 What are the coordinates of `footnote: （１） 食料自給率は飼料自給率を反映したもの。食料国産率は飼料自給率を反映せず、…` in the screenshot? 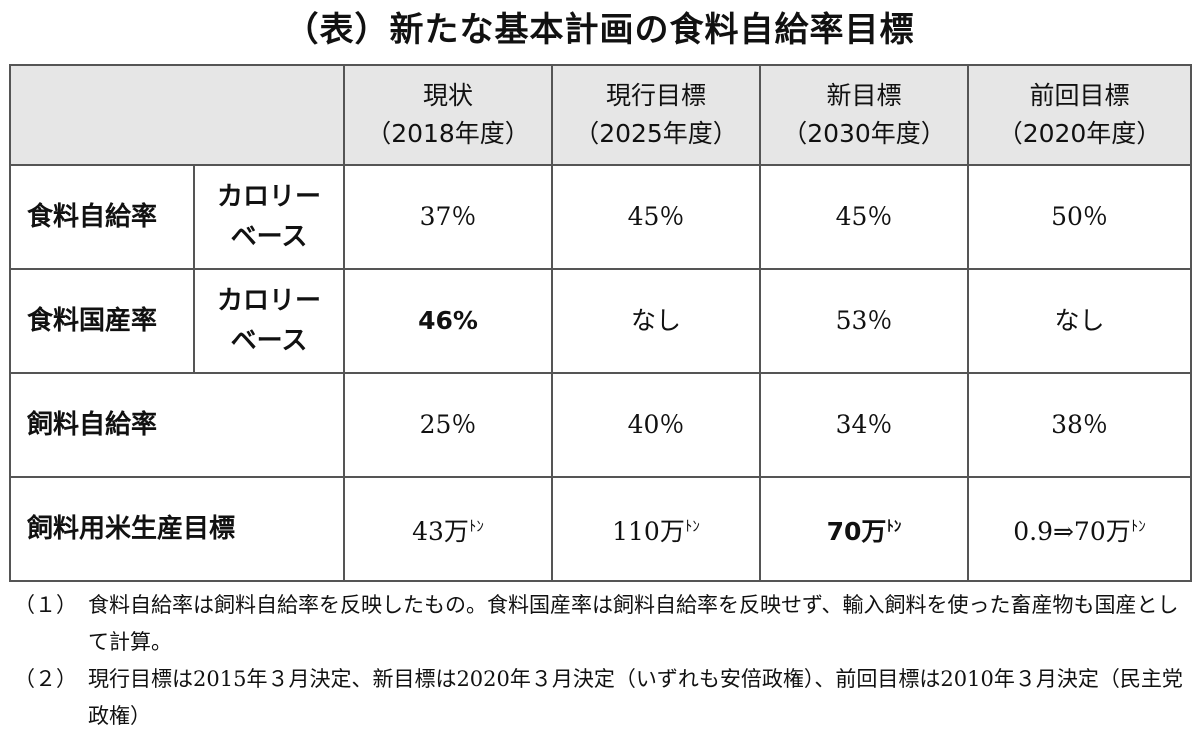 It's located at (604, 624).